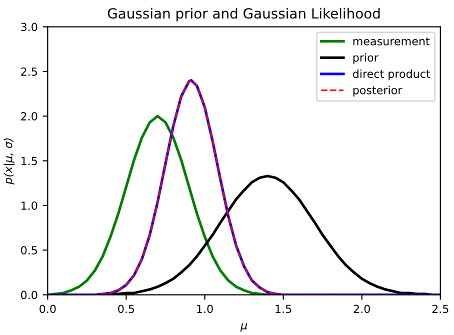 The image size is (454, 335). I want to click on y-tick-label: 1.5, so click(29, 161).